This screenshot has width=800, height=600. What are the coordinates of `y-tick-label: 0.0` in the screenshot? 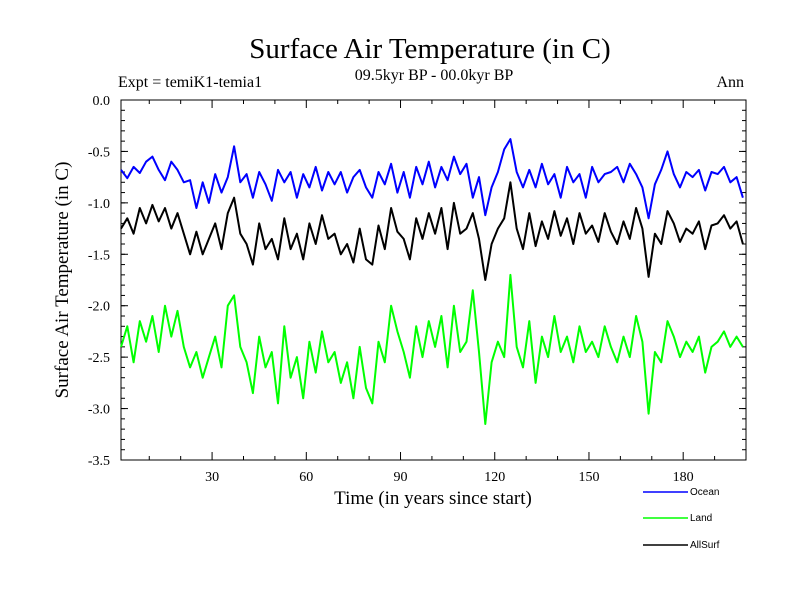 It's located at (102, 101).